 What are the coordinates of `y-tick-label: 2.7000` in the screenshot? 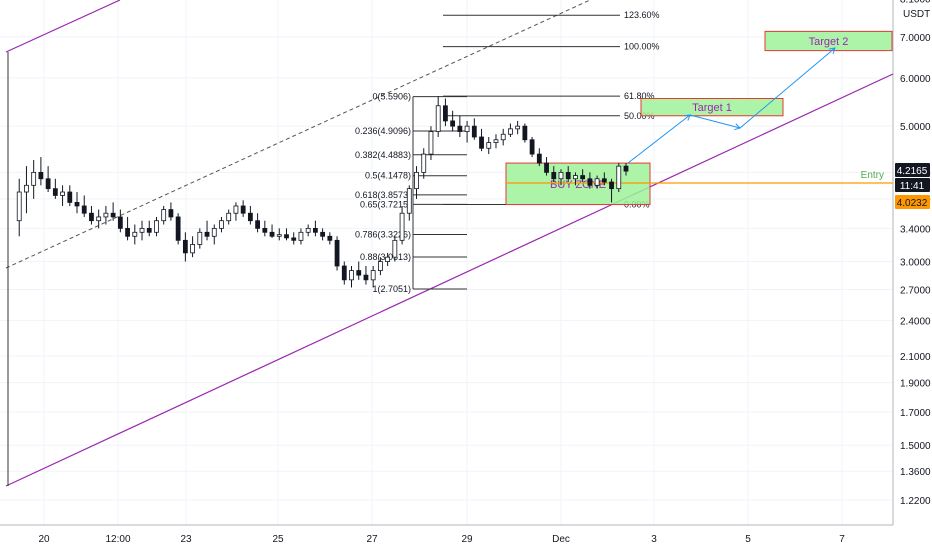 It's located at (915, 290).